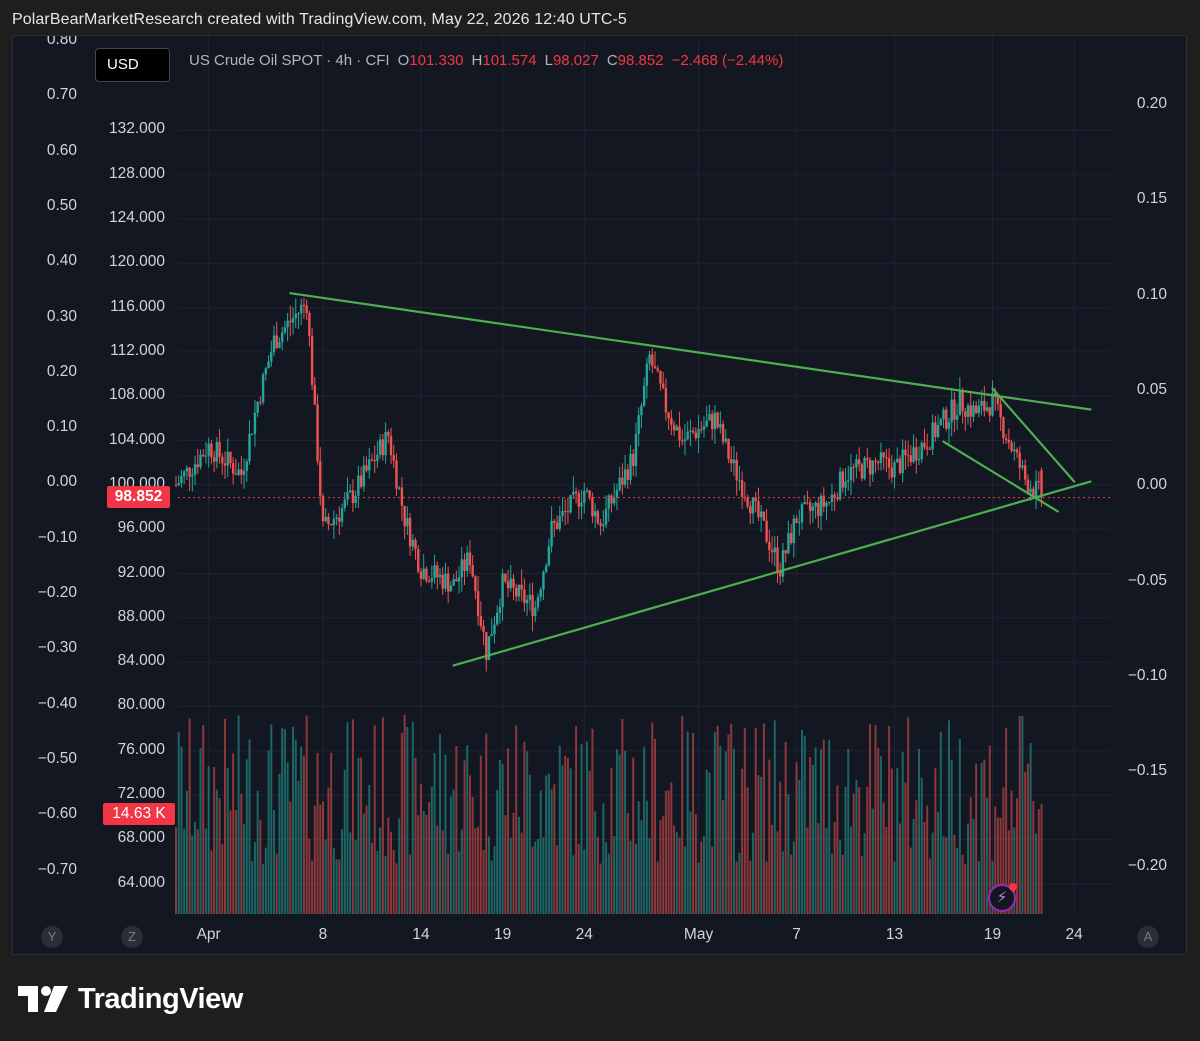 The width and height of the screenshot is (1200, 1041). I want to click on left-tick-label: −0.10, so click(57, 537).